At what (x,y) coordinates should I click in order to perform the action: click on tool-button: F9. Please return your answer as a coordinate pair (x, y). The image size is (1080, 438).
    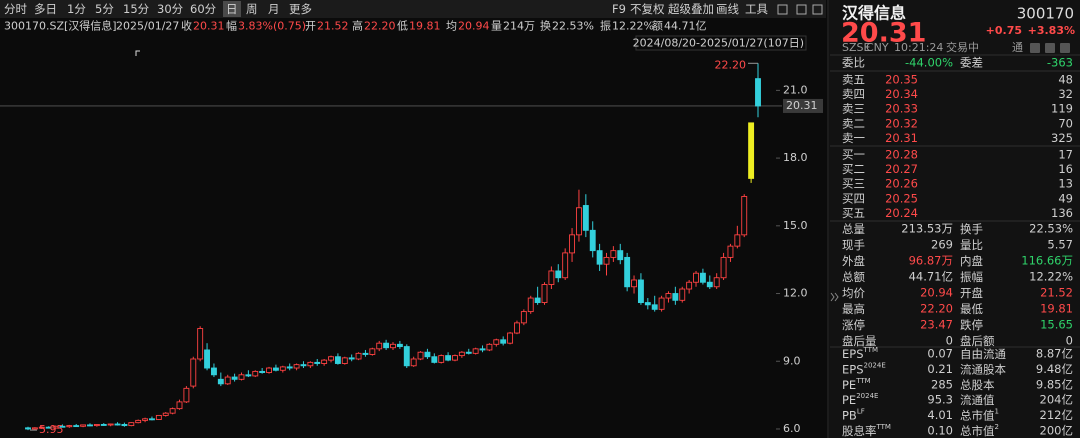
    Looking at the image, I should click on (619, 9).